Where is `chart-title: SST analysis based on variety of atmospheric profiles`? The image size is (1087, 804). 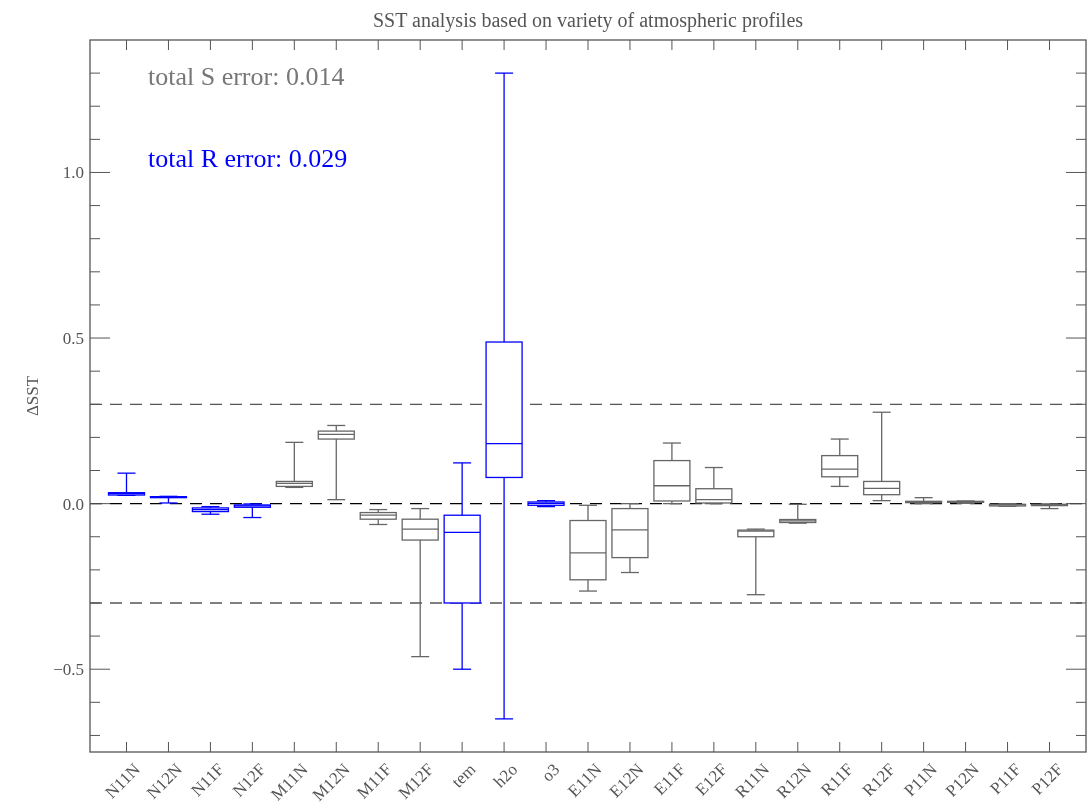 chart-title: SST analysis based on variety of atmospheric profiles is located at coordinates (588, 20).